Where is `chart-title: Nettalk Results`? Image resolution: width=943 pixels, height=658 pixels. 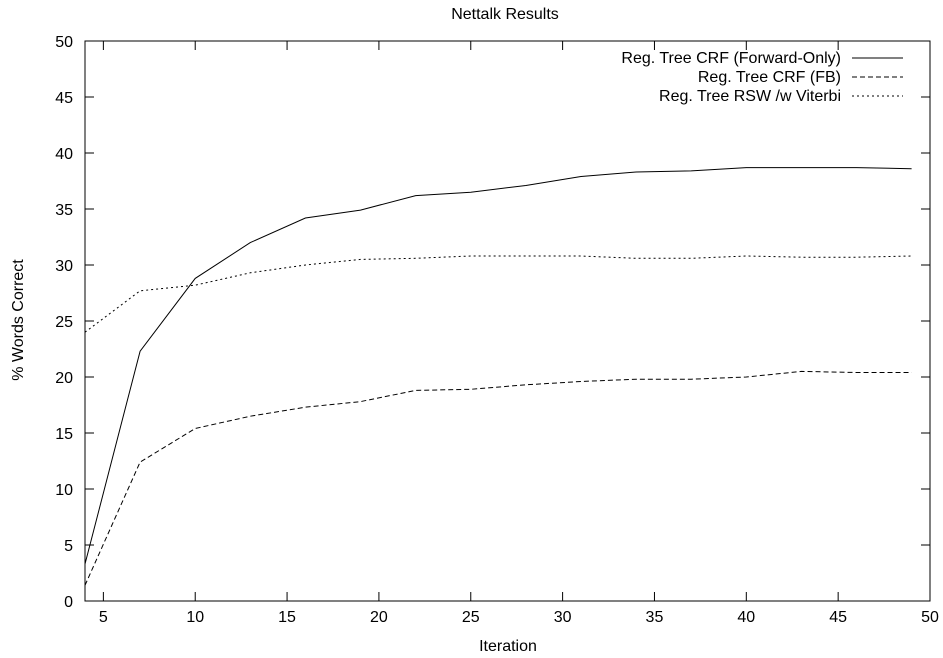
chart-title: Nettalk Results is located at coordinates (505, 14).